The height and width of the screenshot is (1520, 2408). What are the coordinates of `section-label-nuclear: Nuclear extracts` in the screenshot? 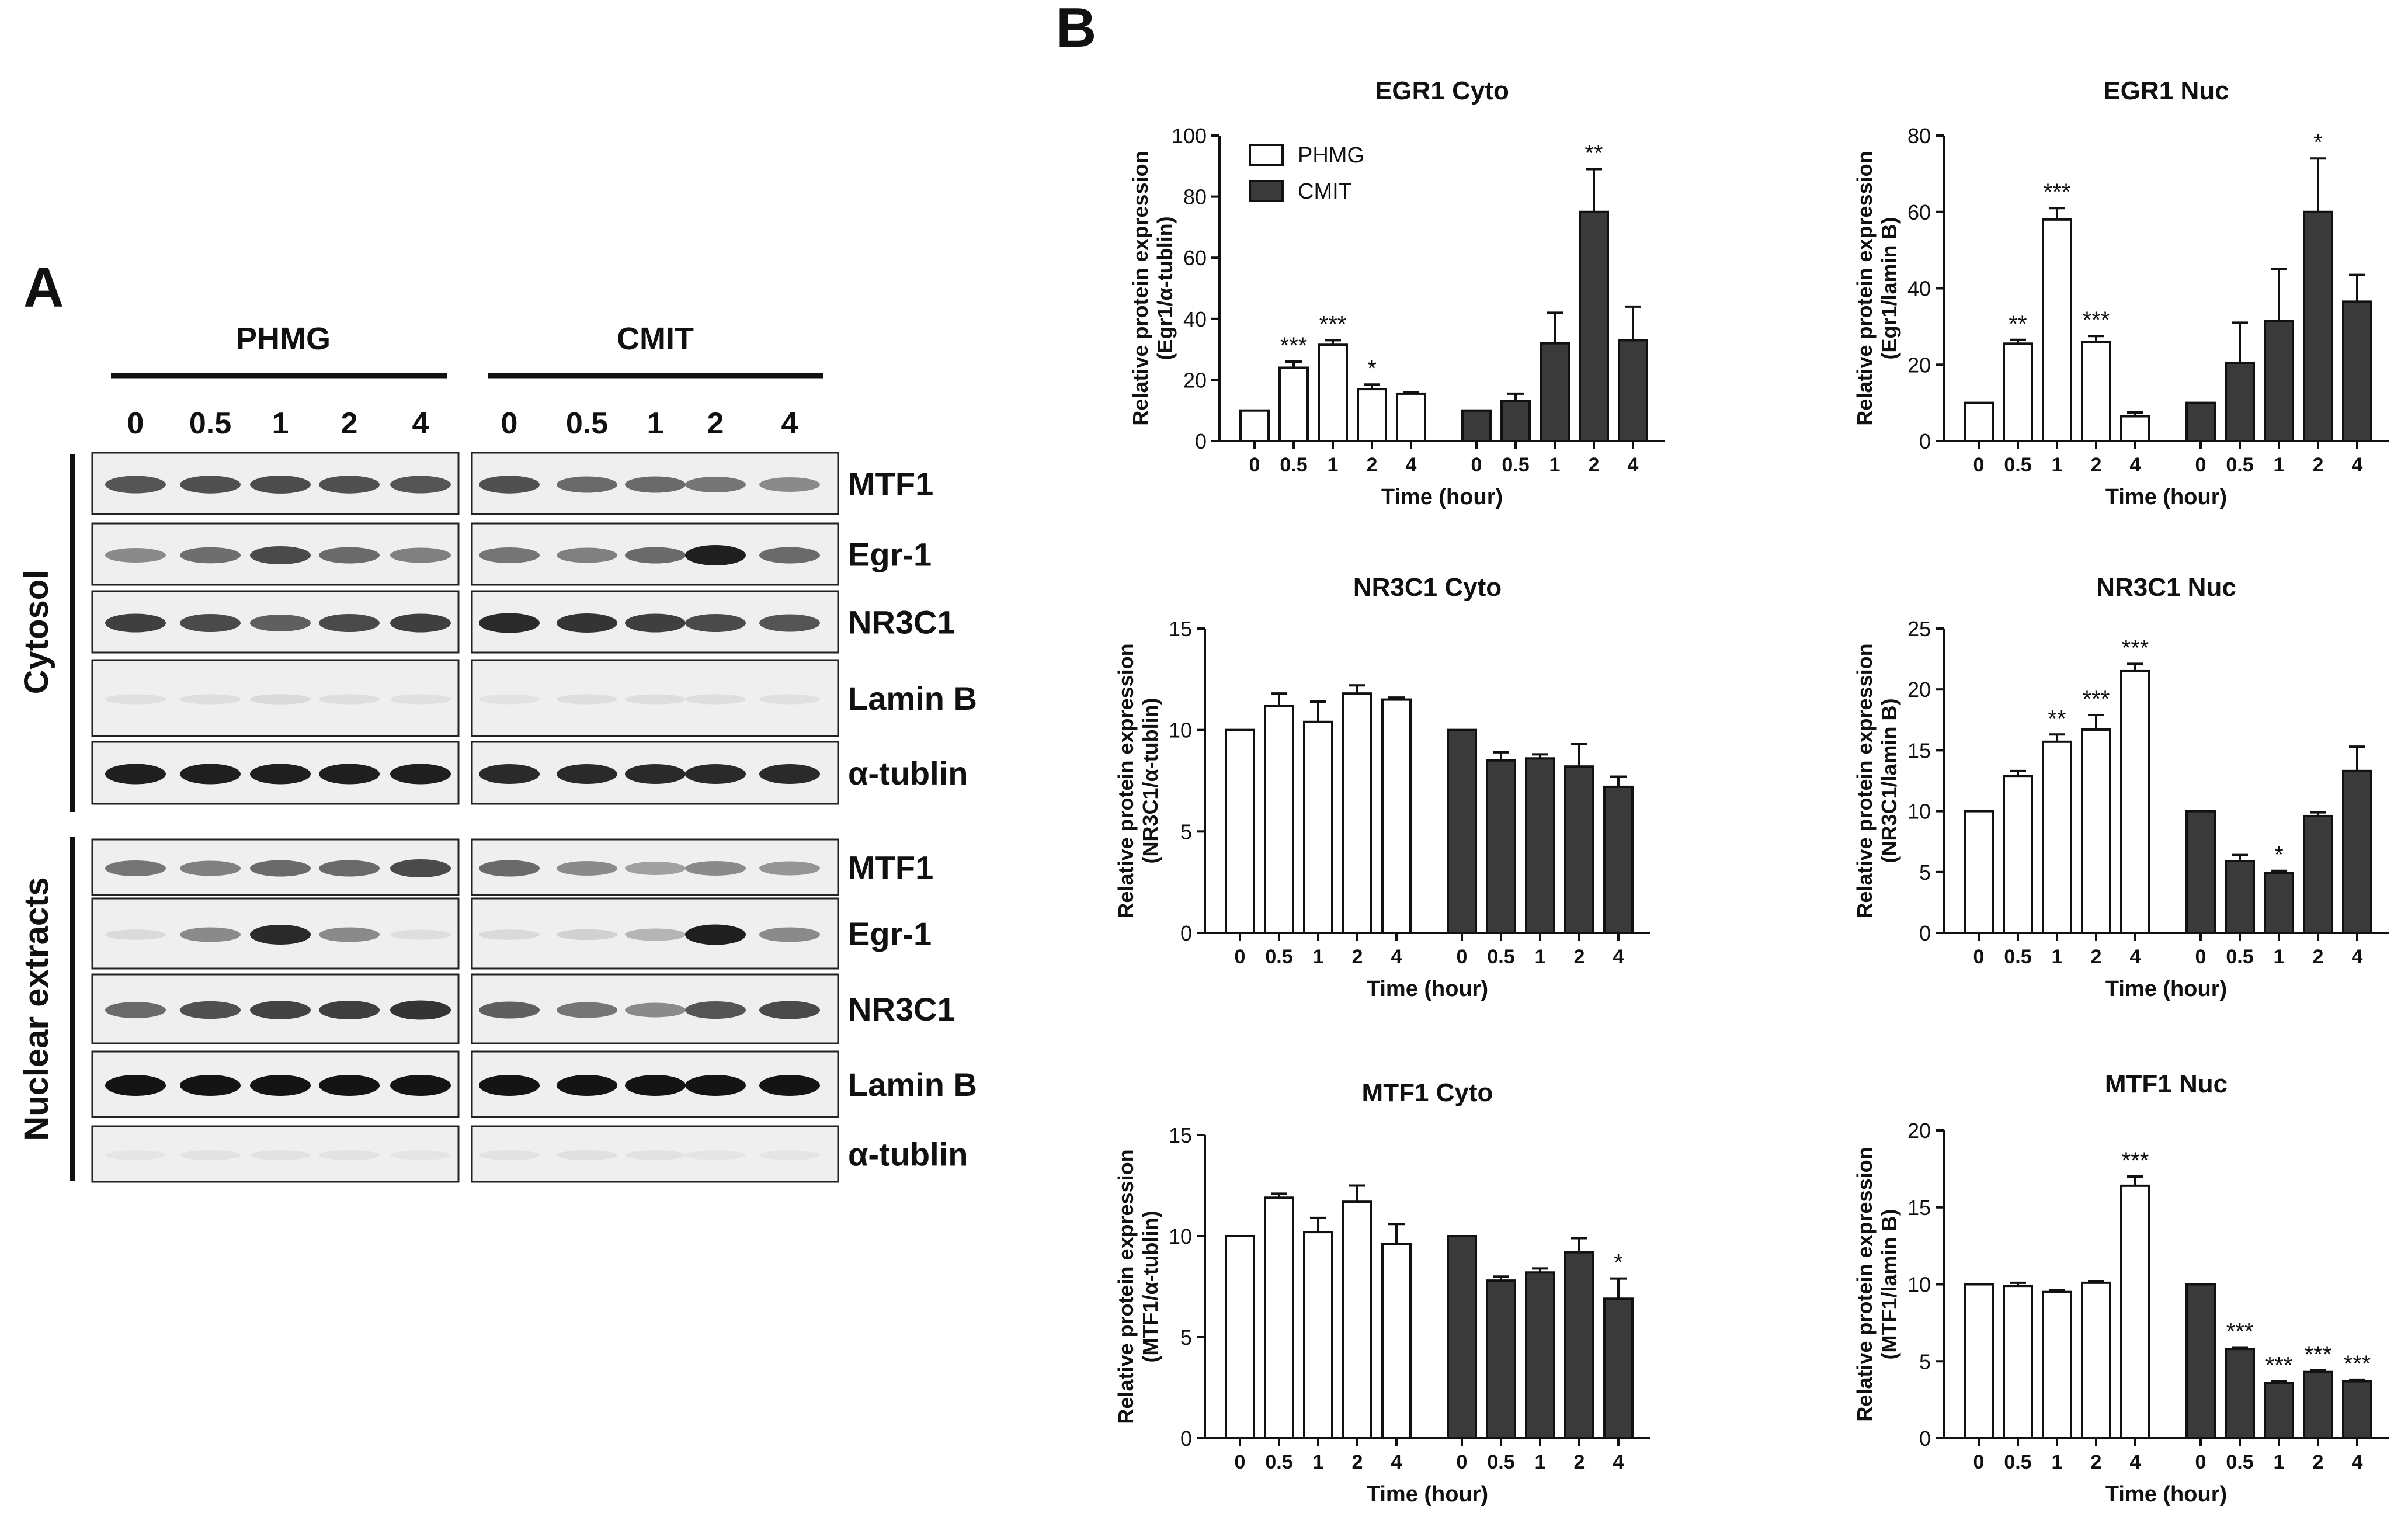 It's located at (36, 1008).